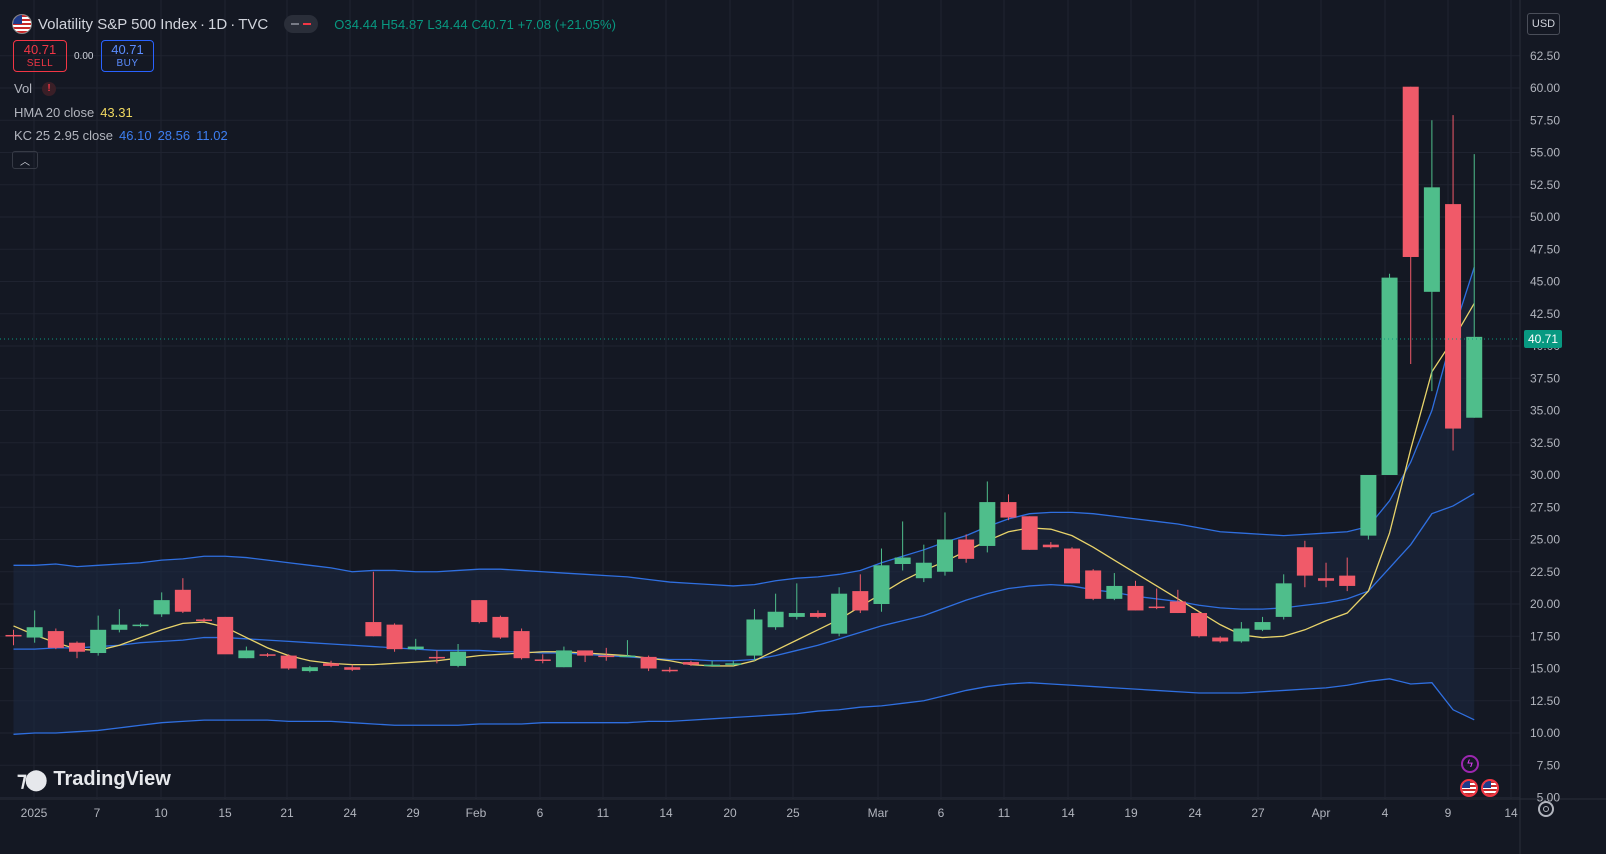 This screenshot has height=854, width=1606. I want to click on currency-button: USD, so click(1543, 24).